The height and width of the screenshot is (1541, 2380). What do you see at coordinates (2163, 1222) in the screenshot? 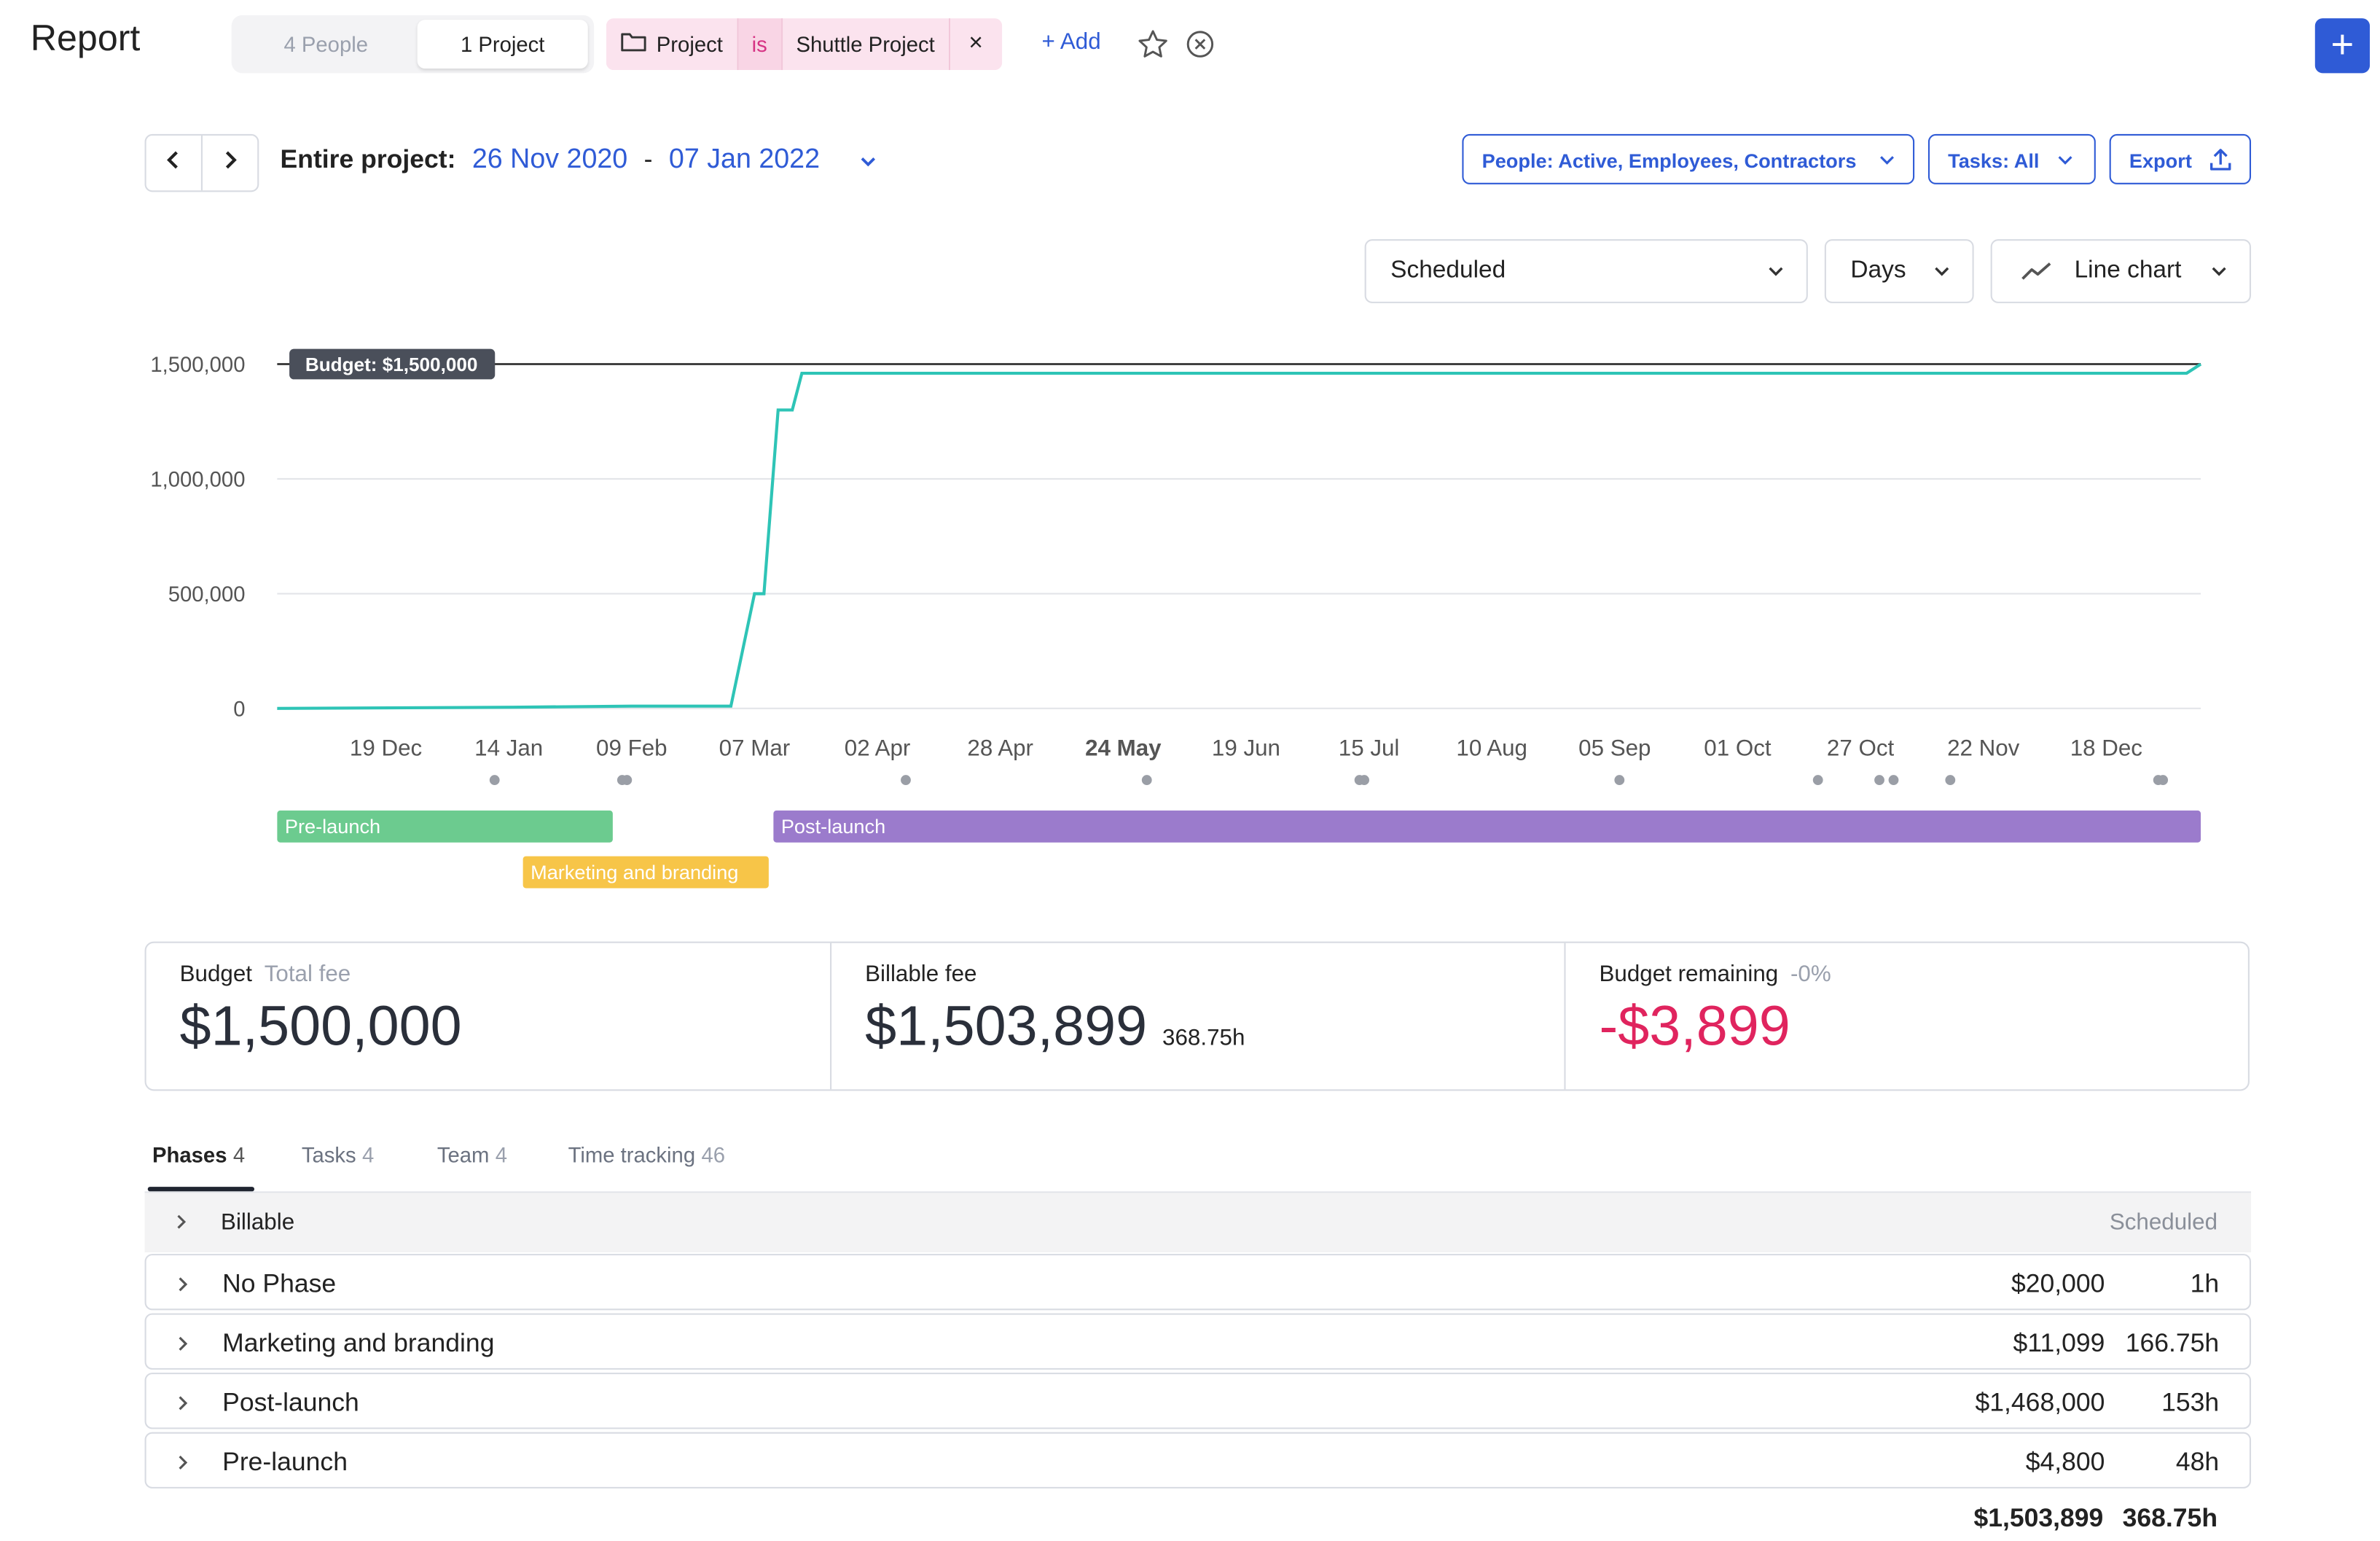
I see `column-label: Scheduled` at bounding box center [2163, 1222].